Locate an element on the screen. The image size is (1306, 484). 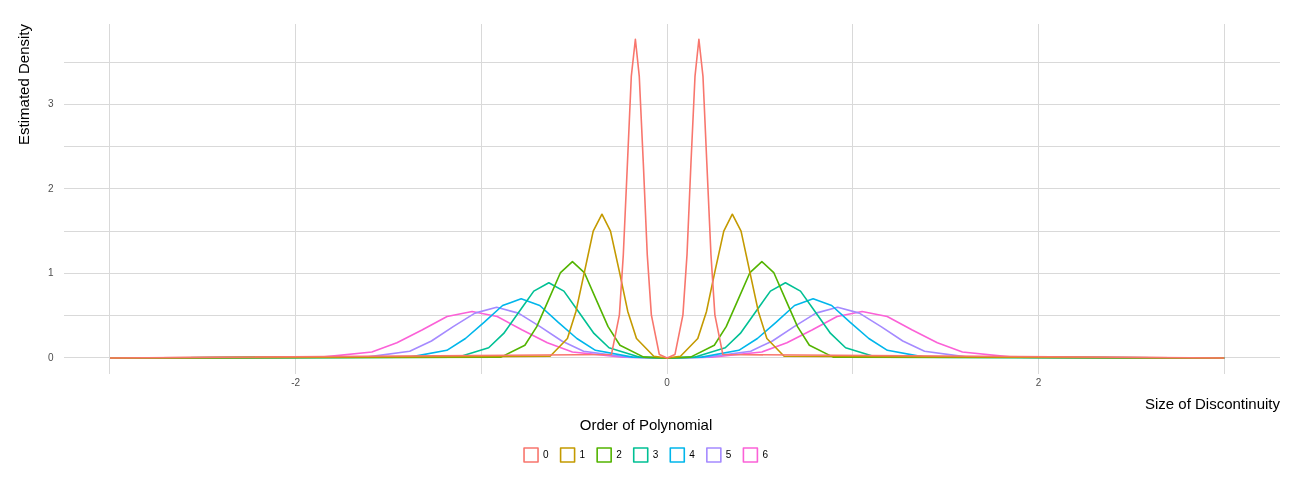
legend-label: 6 is located at coordinates (765, 454).